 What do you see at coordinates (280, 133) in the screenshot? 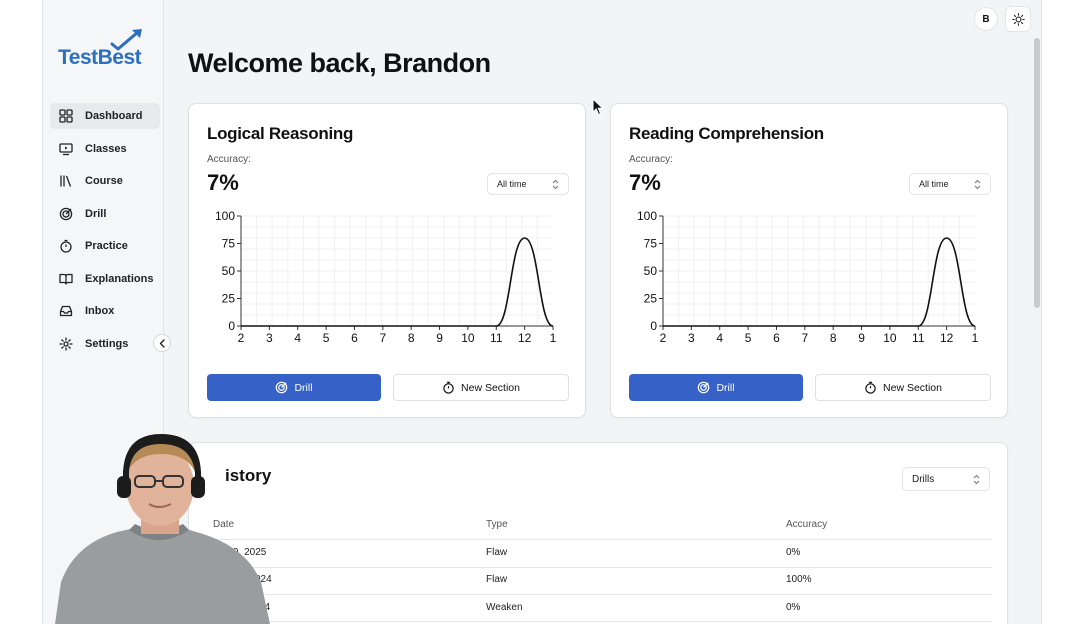
I see `card-title: Logical Reasoning` at bounding box center [280, 133].